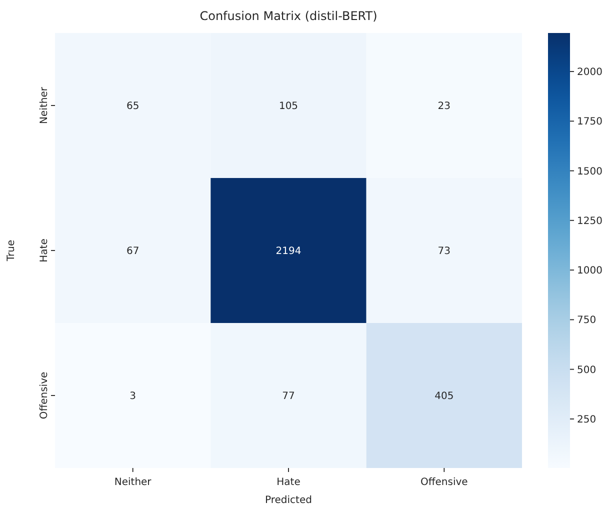 The width and height of the screenshot is (614, 513). What do you see at coordinates (133, 482) in the screenshot?
I see `x-tick-label: Neither` at bounding box center [133, 482].